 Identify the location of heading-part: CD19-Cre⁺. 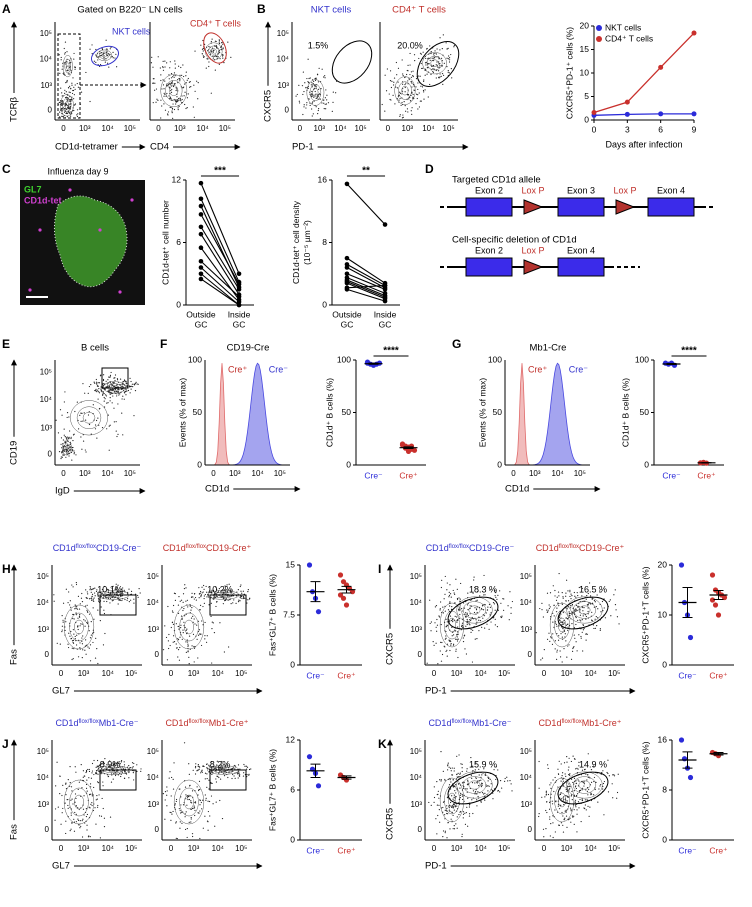
(602, 548).